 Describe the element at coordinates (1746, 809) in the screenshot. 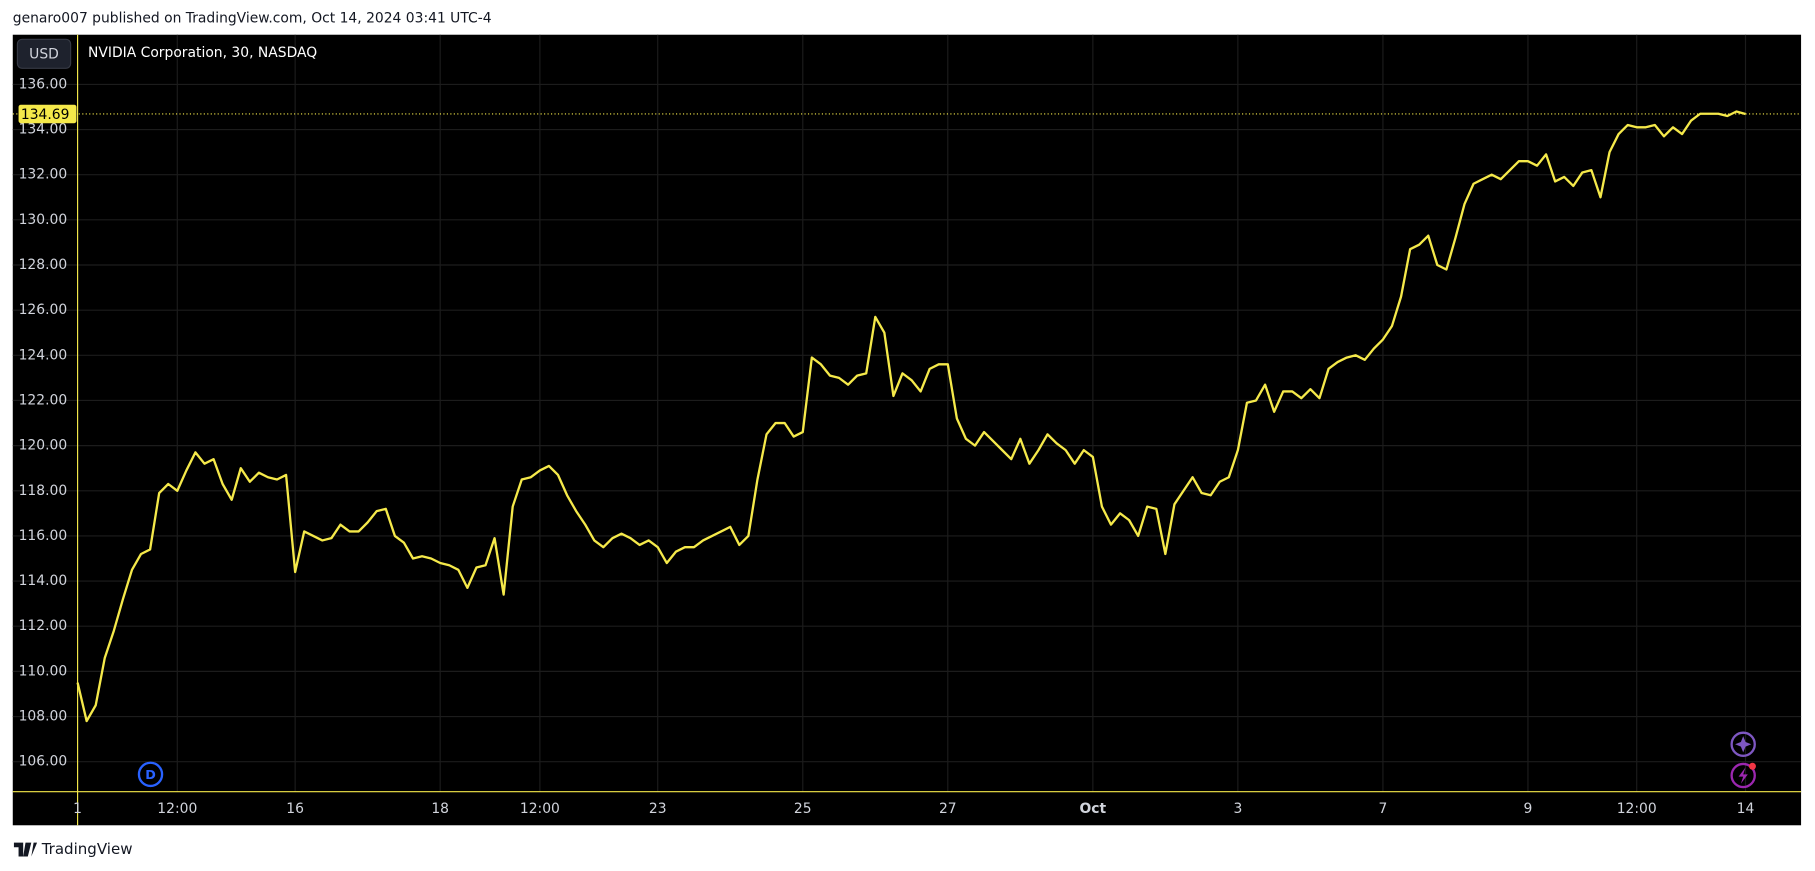

I see `x-tick-label: 14` at that location.